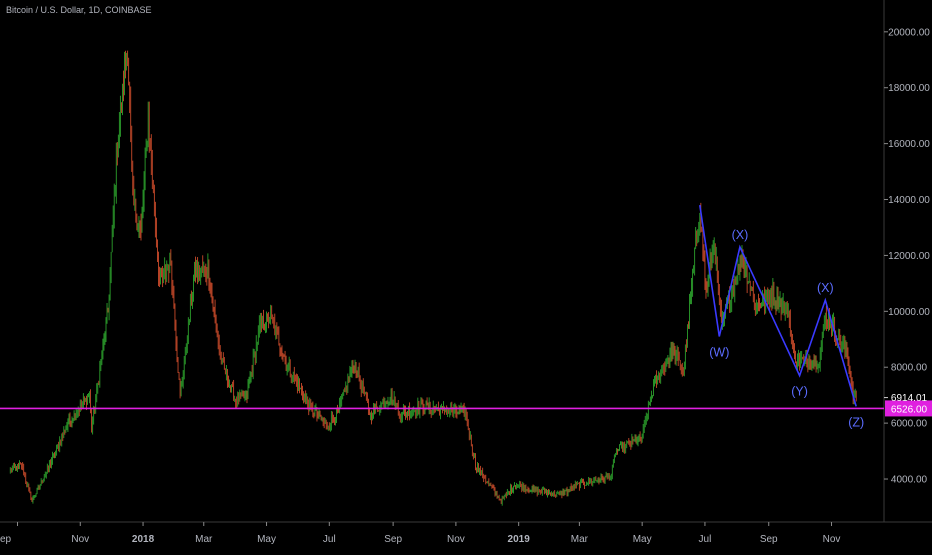  Describe the element at coordinates (909, 312) in the screenshot. I see `y-tick-label: 10000.00` at that location.